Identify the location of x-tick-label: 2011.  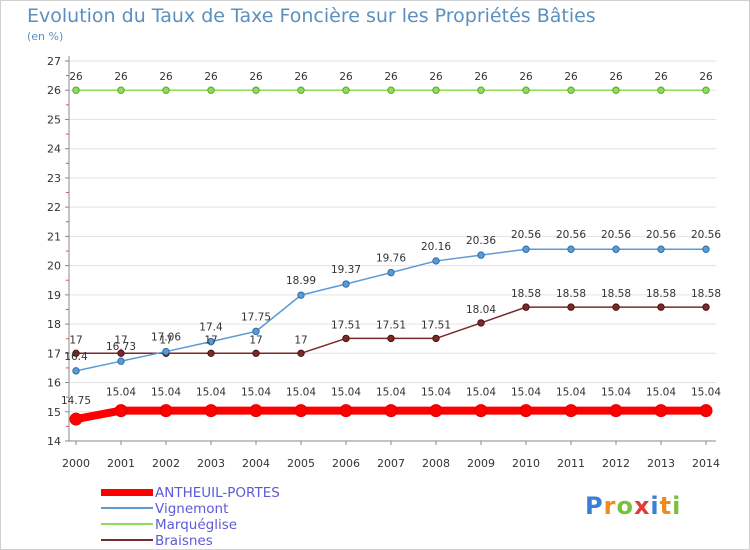
(571, 463).